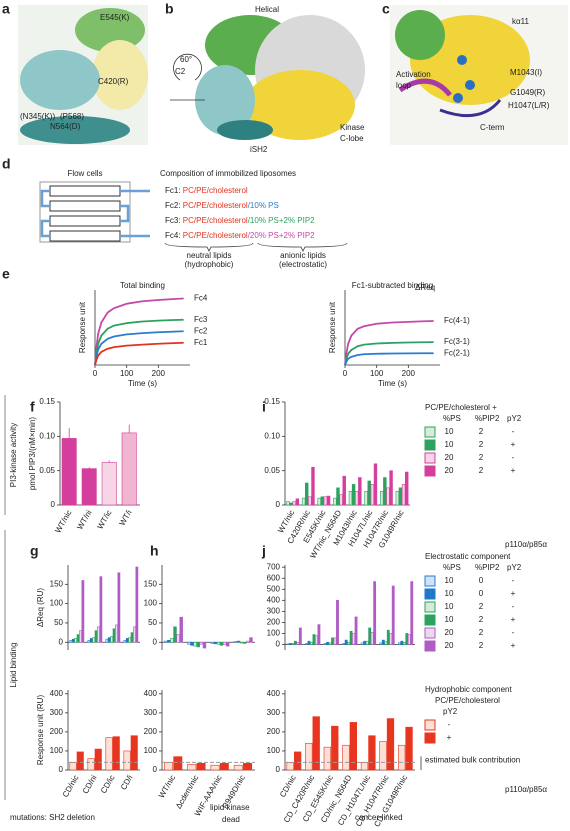 The height and width of the screenshot is (831, 570). What do you see at coordinates (222, 205) in the screenshot?
I see `liposome-row: Fc2: PC/PE/cholesterol/10% PS` at bounding box center [222, 205].